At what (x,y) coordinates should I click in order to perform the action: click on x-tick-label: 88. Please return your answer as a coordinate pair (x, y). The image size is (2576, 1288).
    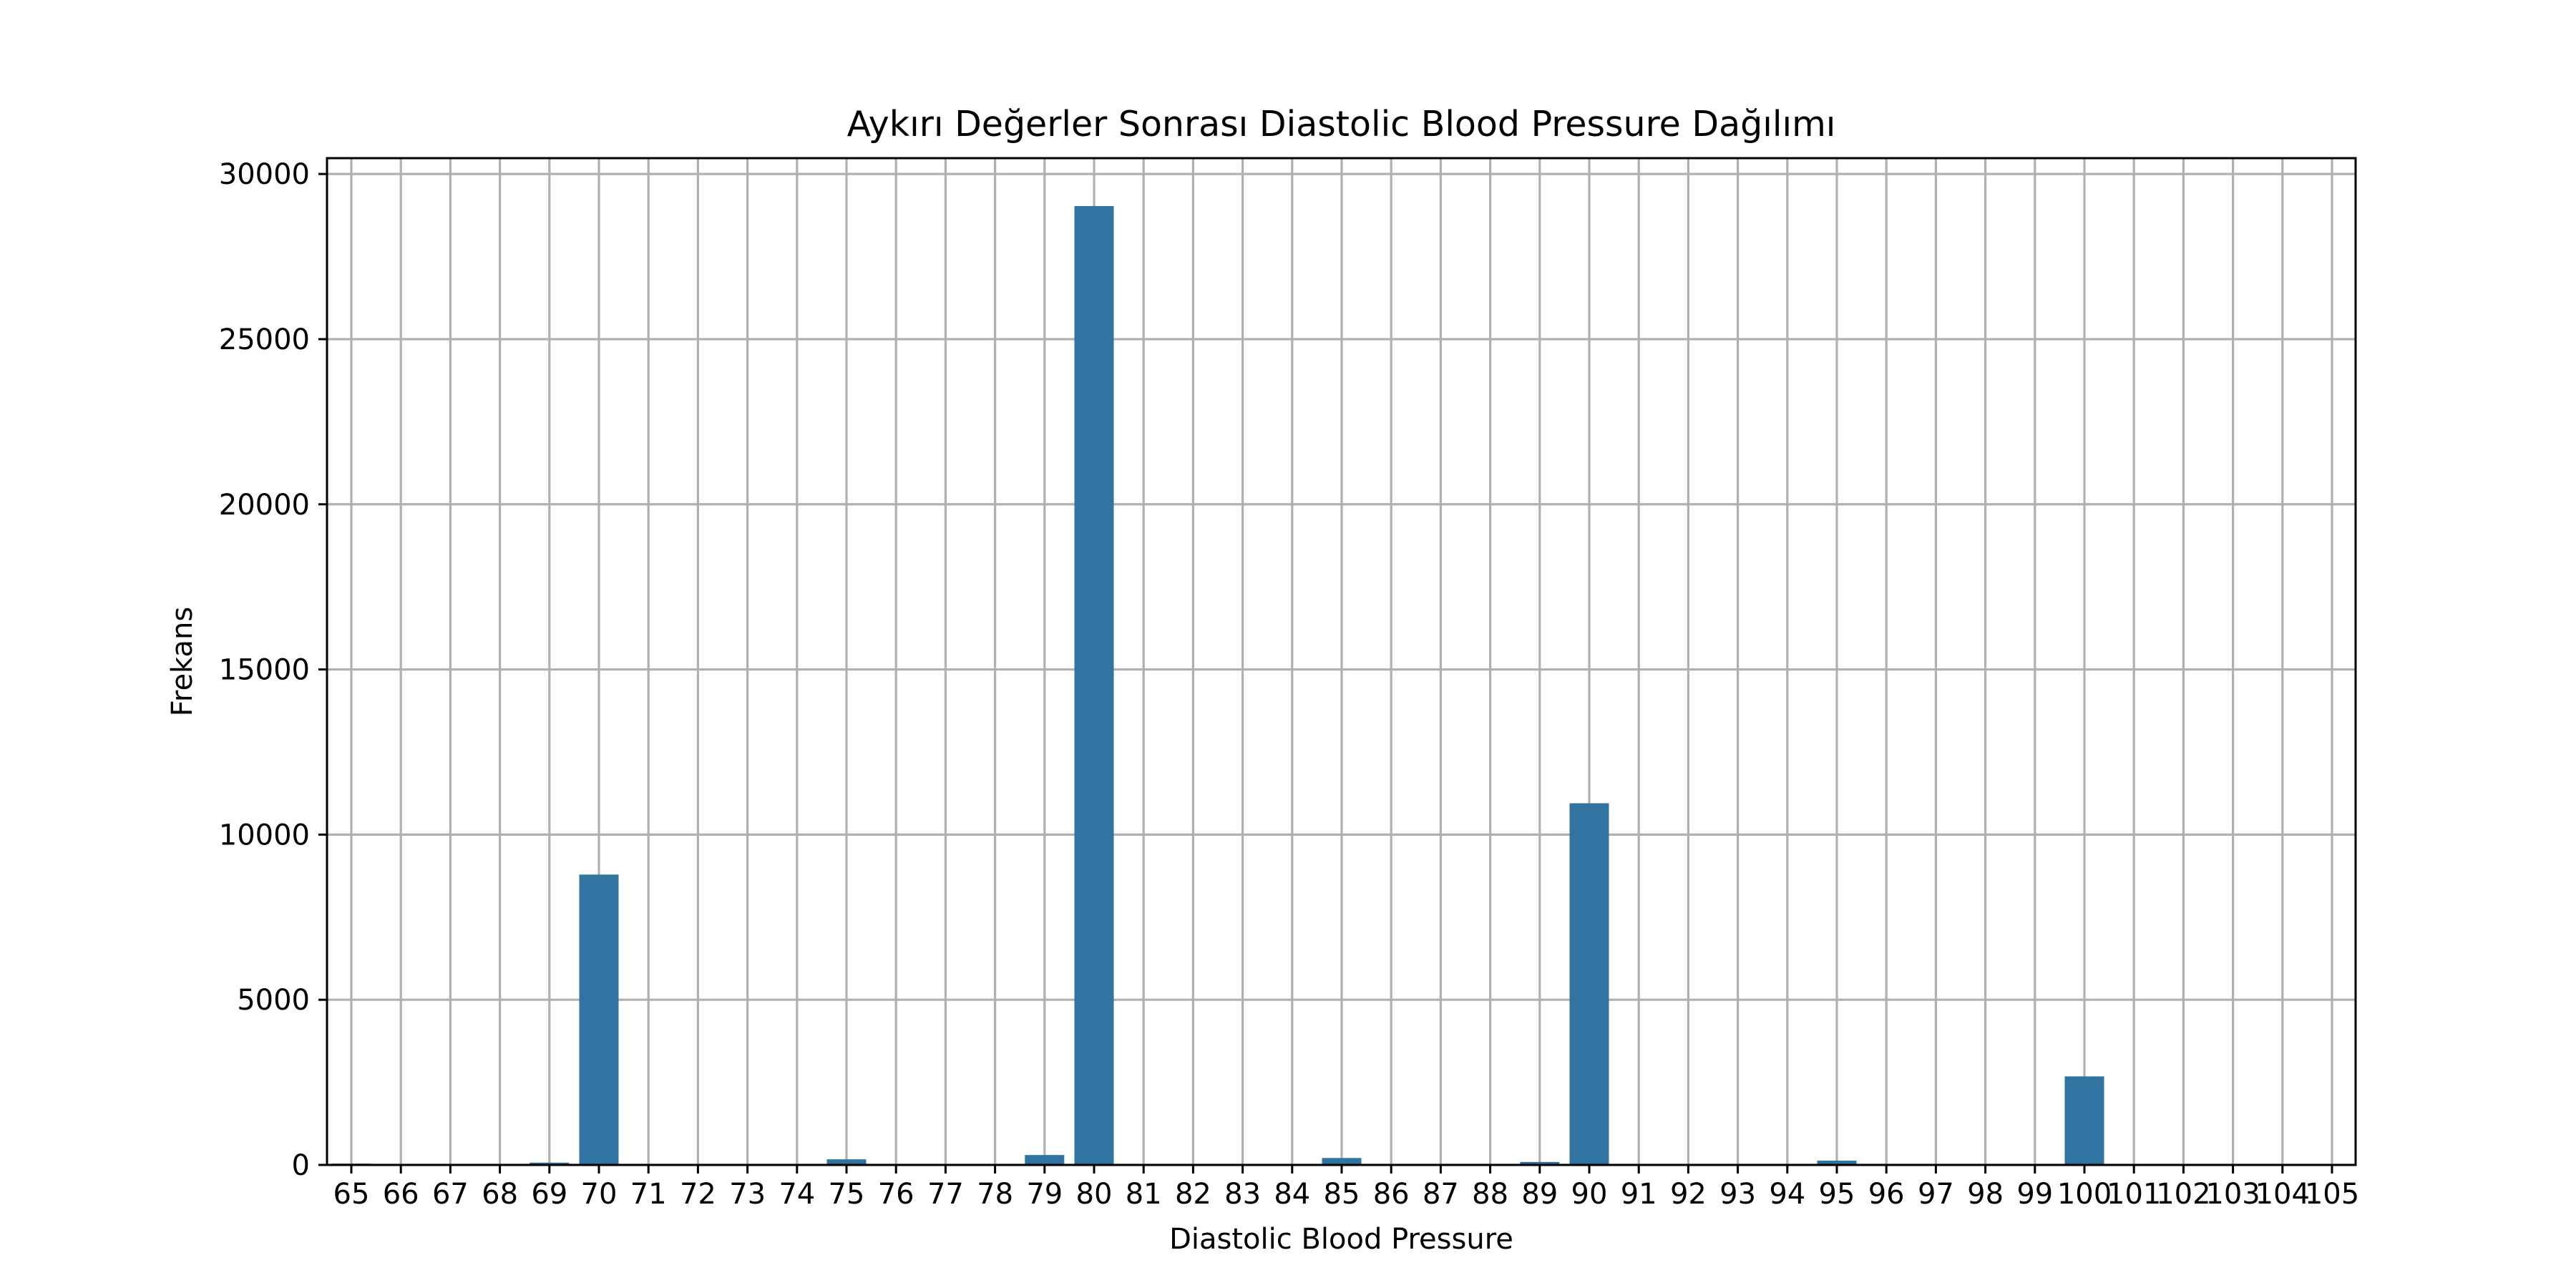
    Looking at the image, I should click on (1490, 1194).